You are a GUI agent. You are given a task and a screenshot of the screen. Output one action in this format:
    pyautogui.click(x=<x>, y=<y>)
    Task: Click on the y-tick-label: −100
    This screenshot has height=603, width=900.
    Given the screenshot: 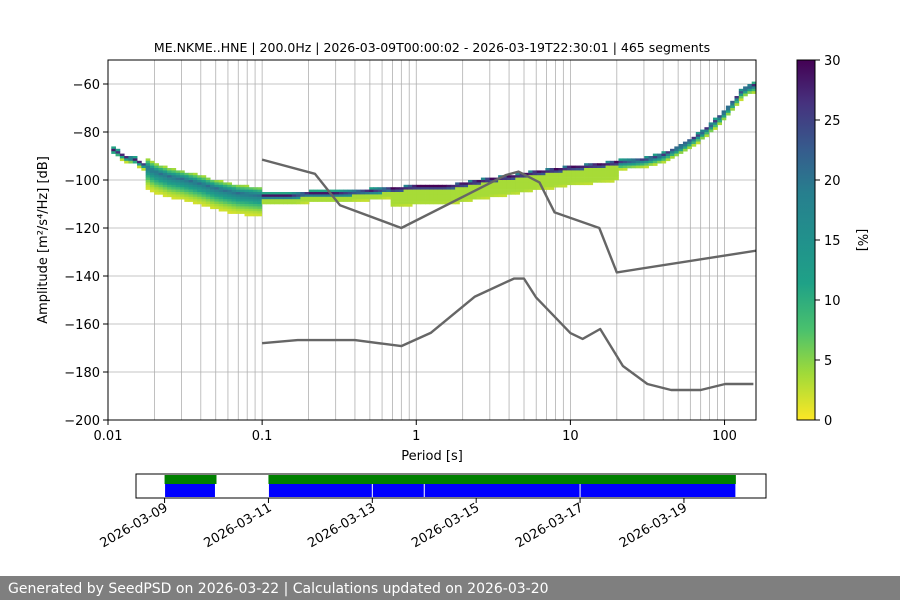 What is the action you would take?
    pyautogui.click(x=82, y=181)
    